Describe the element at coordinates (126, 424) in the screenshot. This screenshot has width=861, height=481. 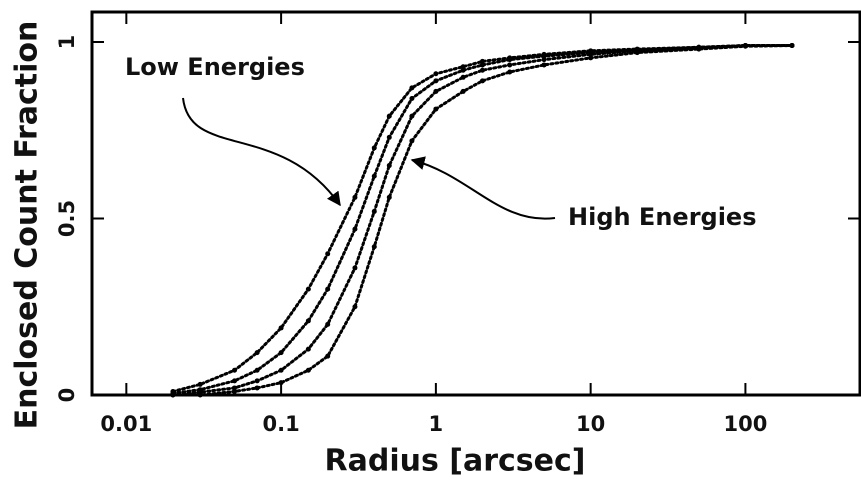
I see `x-tick-label: 0.01` at that location.